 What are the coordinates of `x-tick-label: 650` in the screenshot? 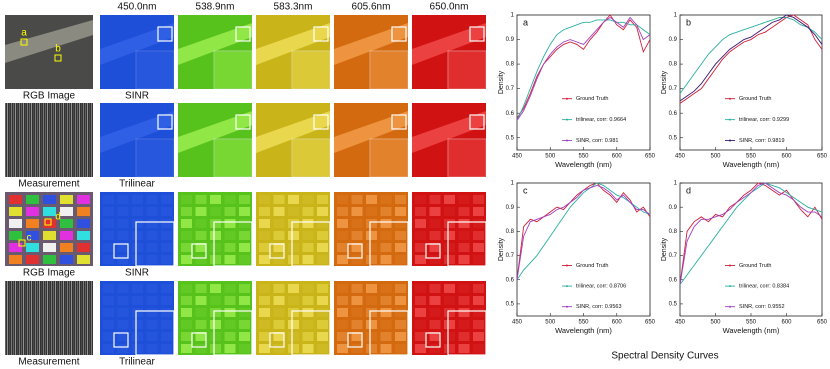 It's located at (650, 157).